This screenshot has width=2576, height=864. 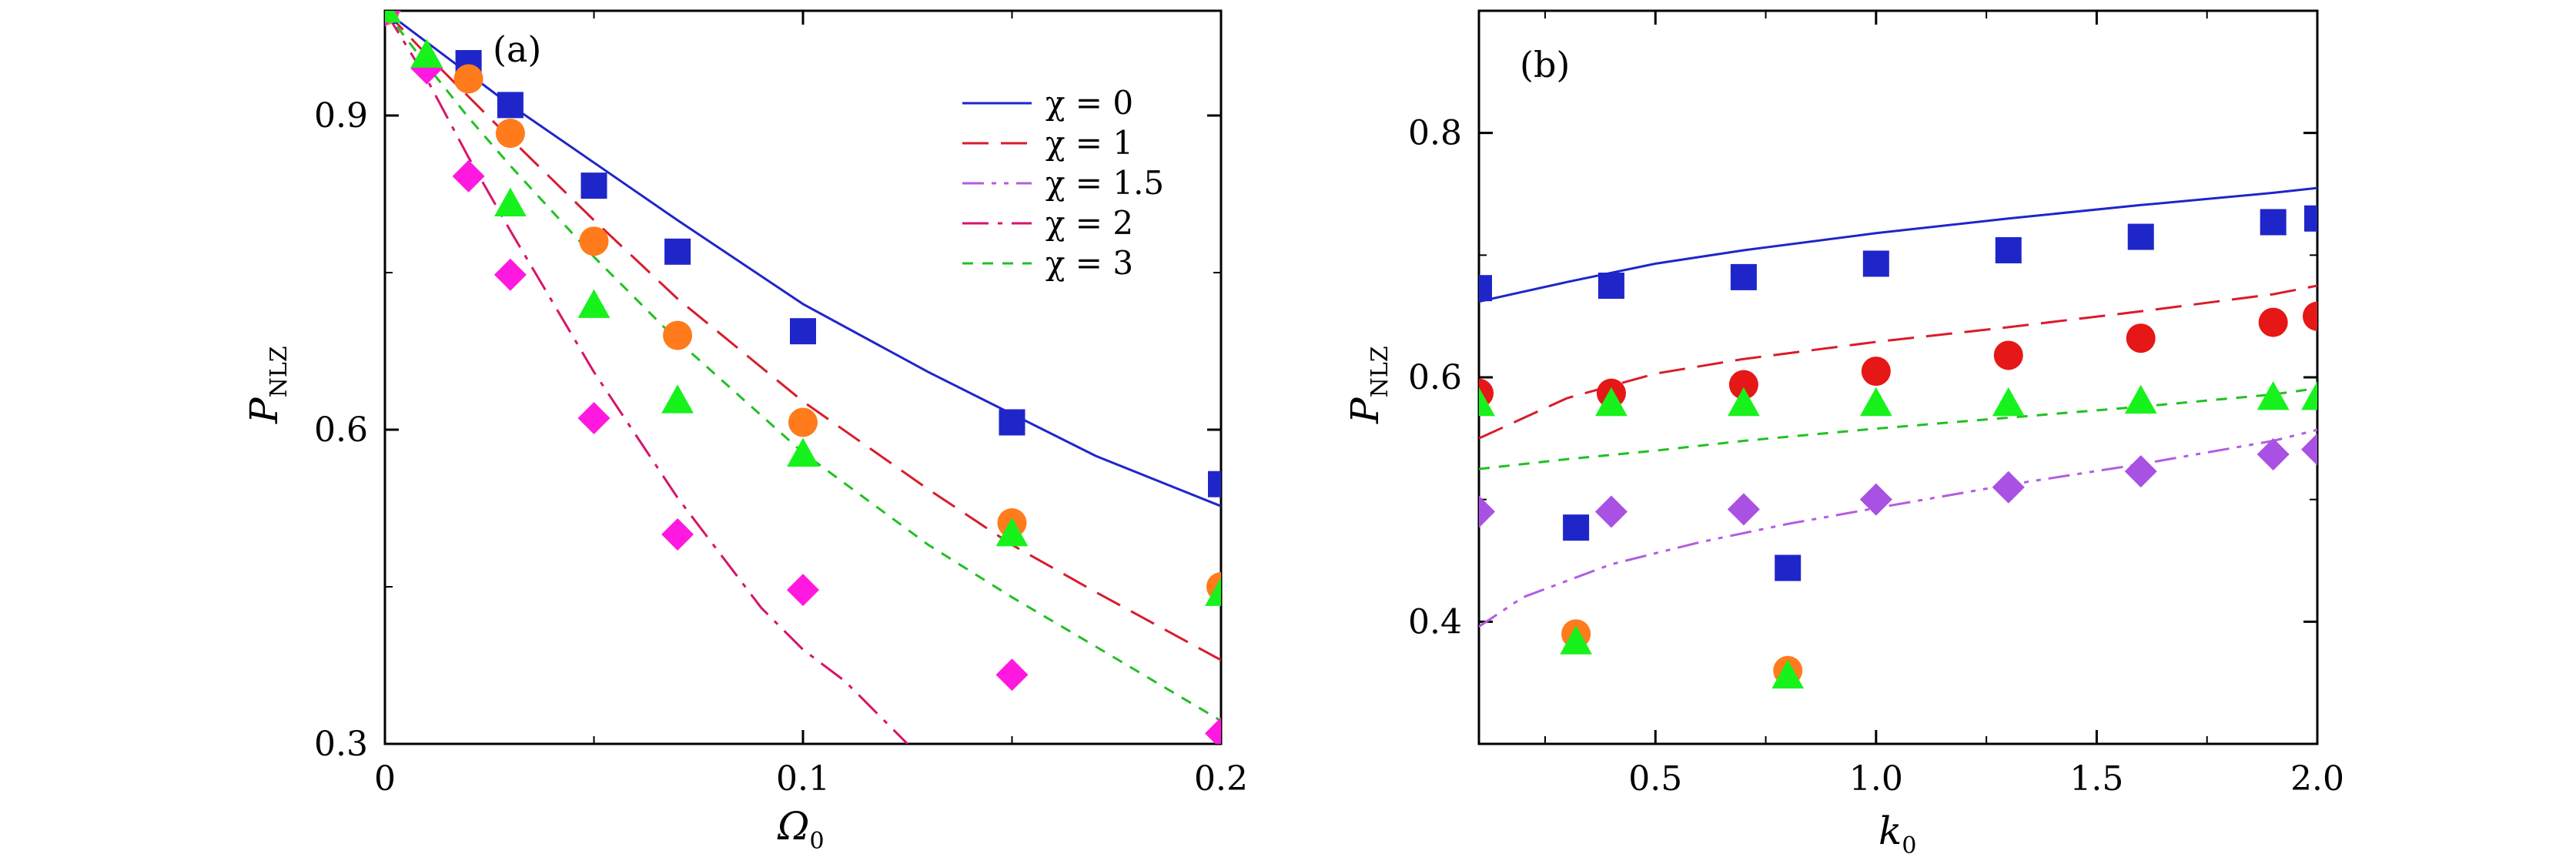 What do you see at coordinates (1876, 779) in the screenshot?
I see `x-tick-label: 1.0` at bounding box center [1876, 779].